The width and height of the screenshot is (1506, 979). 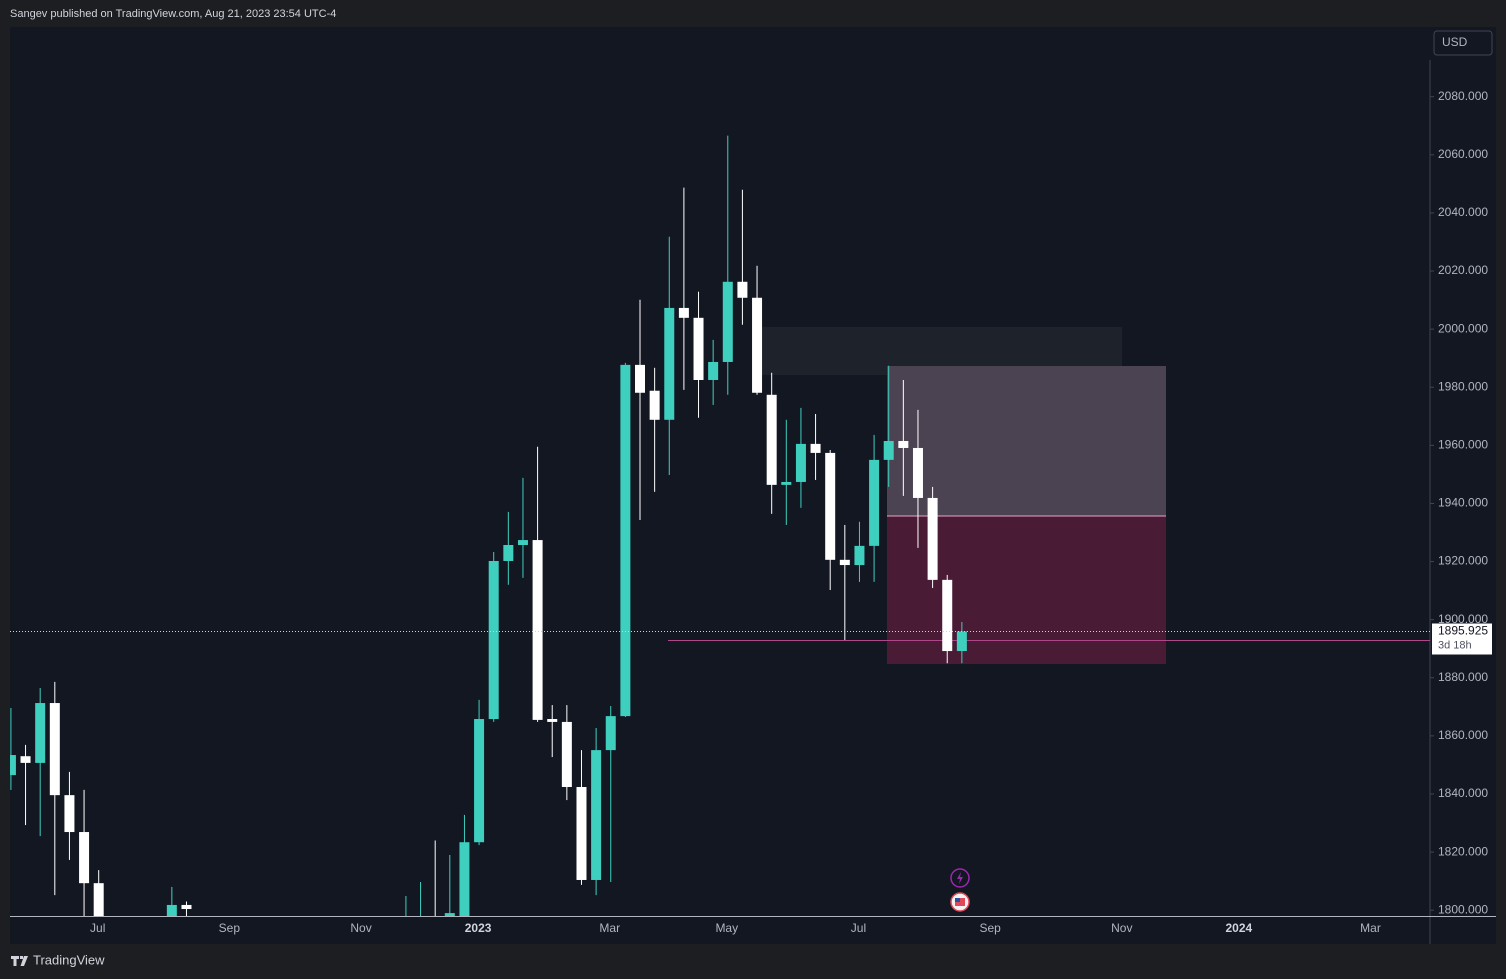 I want to click on y-tick-label: 1980.000, so click(x=1463, y=386).